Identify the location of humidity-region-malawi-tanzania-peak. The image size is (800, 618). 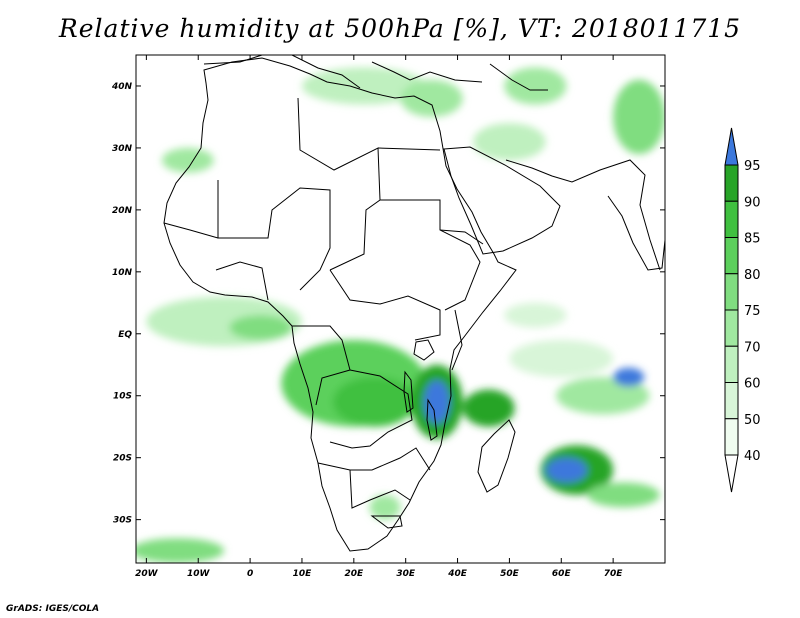
(436, 402).